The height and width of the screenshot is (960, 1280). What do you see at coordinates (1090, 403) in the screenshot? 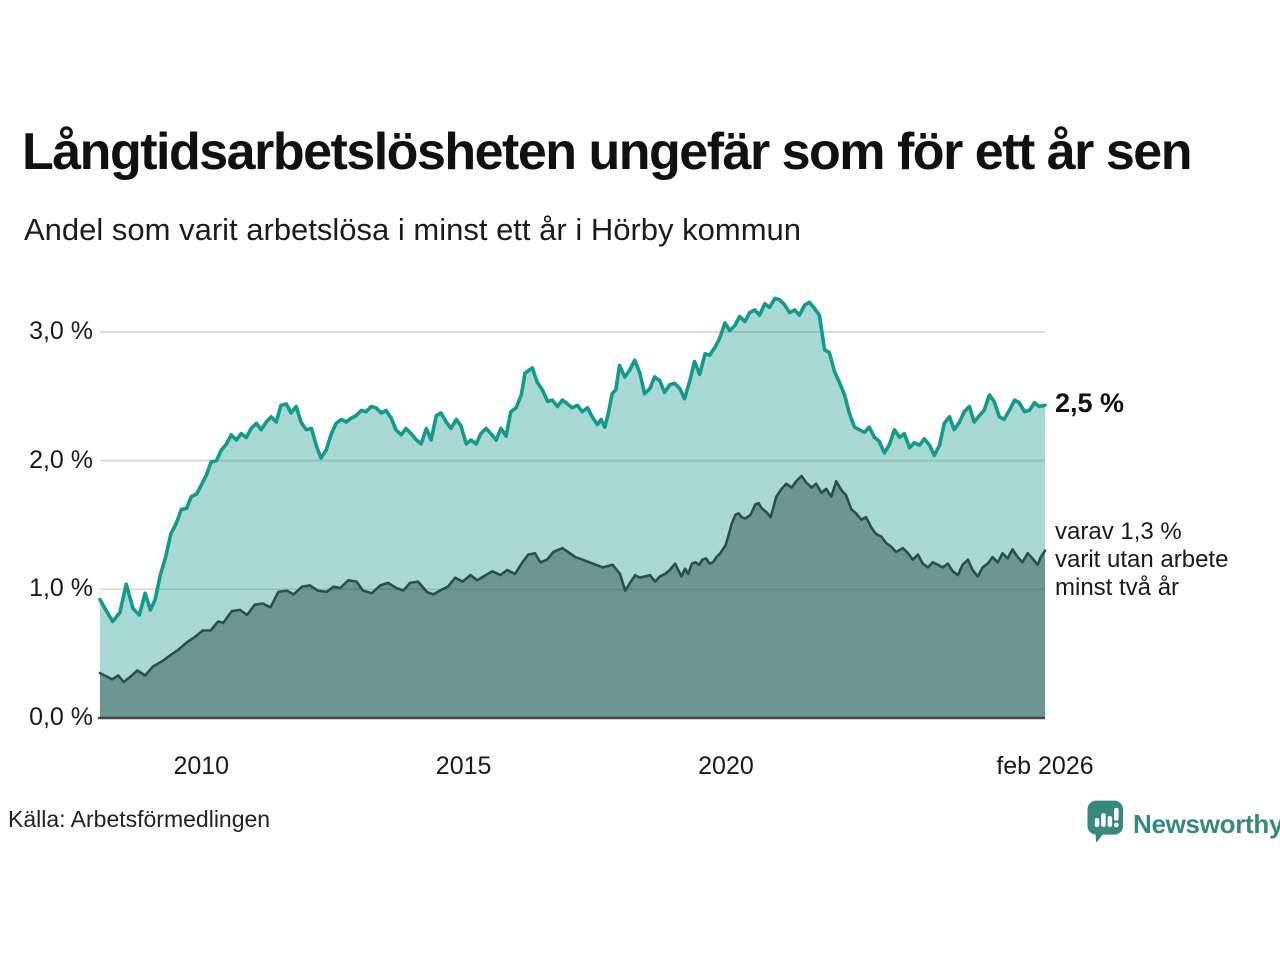
I see `series-end-label-total: 2,5 %` at bounding box center [1090, 403].